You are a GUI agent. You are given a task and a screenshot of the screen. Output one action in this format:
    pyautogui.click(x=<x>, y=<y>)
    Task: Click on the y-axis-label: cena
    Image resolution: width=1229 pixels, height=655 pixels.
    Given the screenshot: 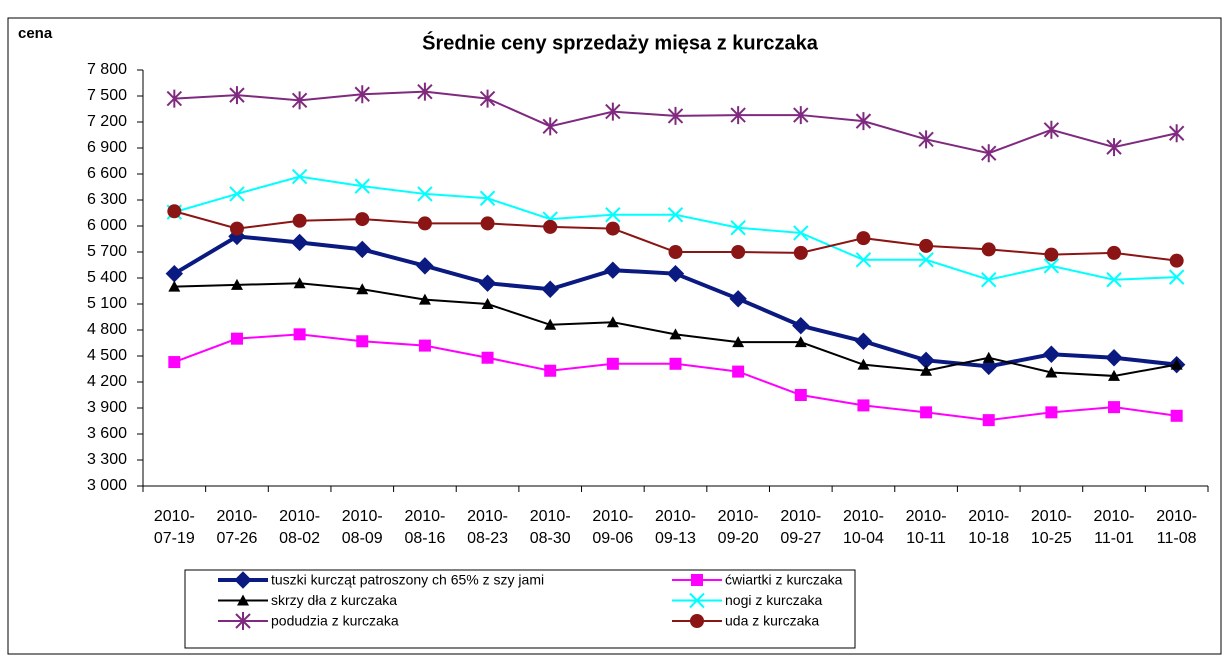 What is the action you would take?
    pyautogui.click(x=35, y=33)
    